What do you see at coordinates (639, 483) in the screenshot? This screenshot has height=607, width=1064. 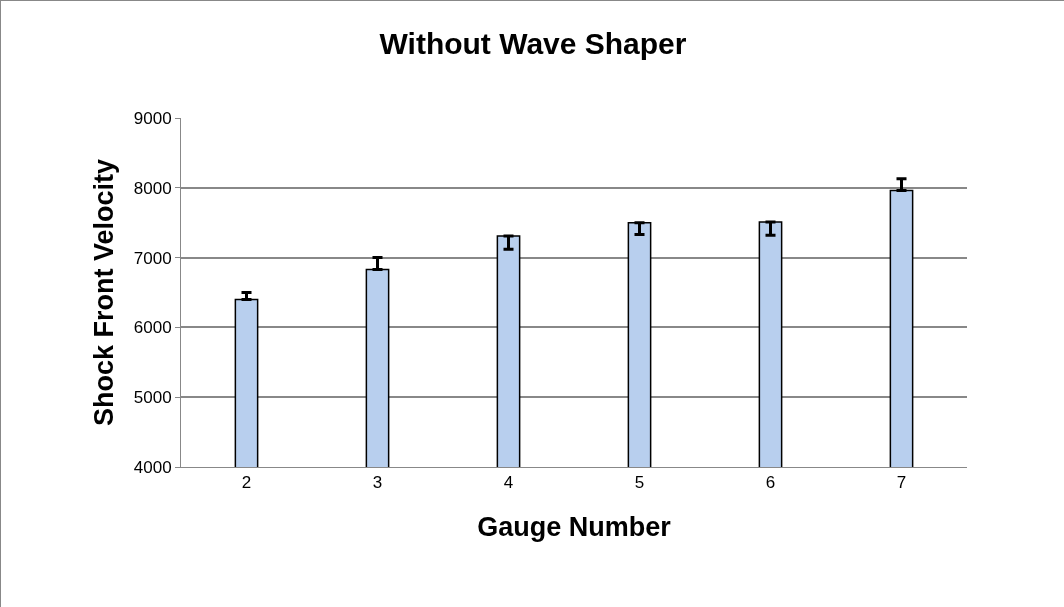 I see `x-tick-label: 5` at bounding box center [639, 483].